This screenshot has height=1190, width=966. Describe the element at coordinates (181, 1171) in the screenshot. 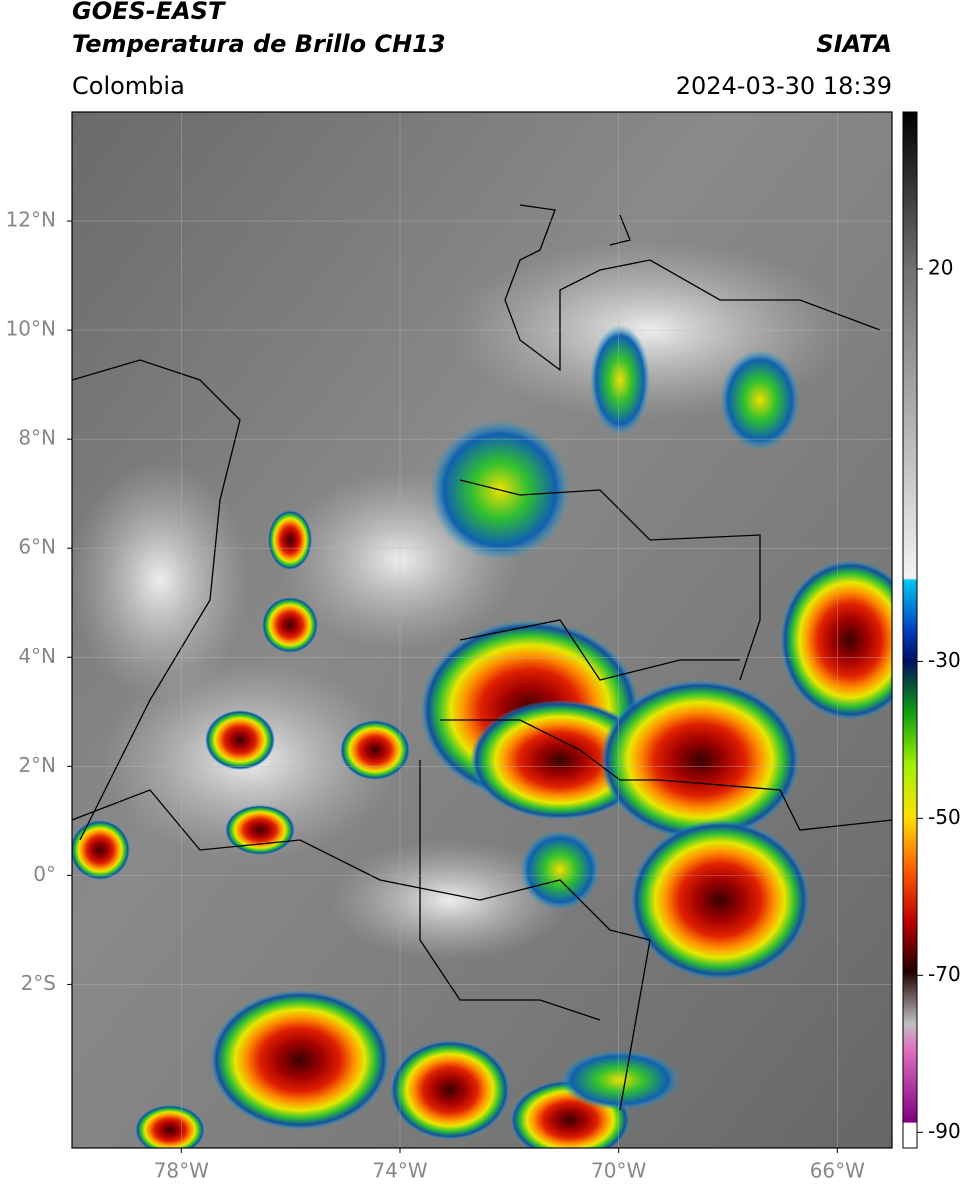

I see `lon-tick-label: 78°W` at that location.